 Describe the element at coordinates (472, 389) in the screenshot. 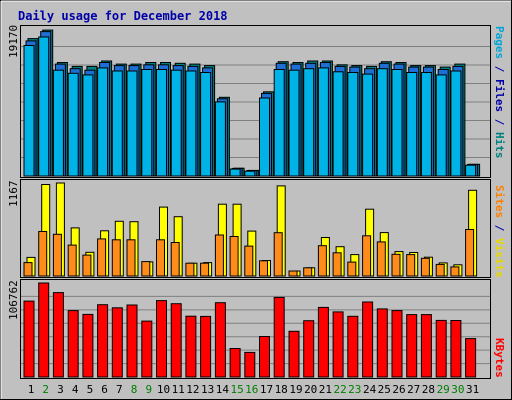

I see `x-tick-label: 31` at that location.